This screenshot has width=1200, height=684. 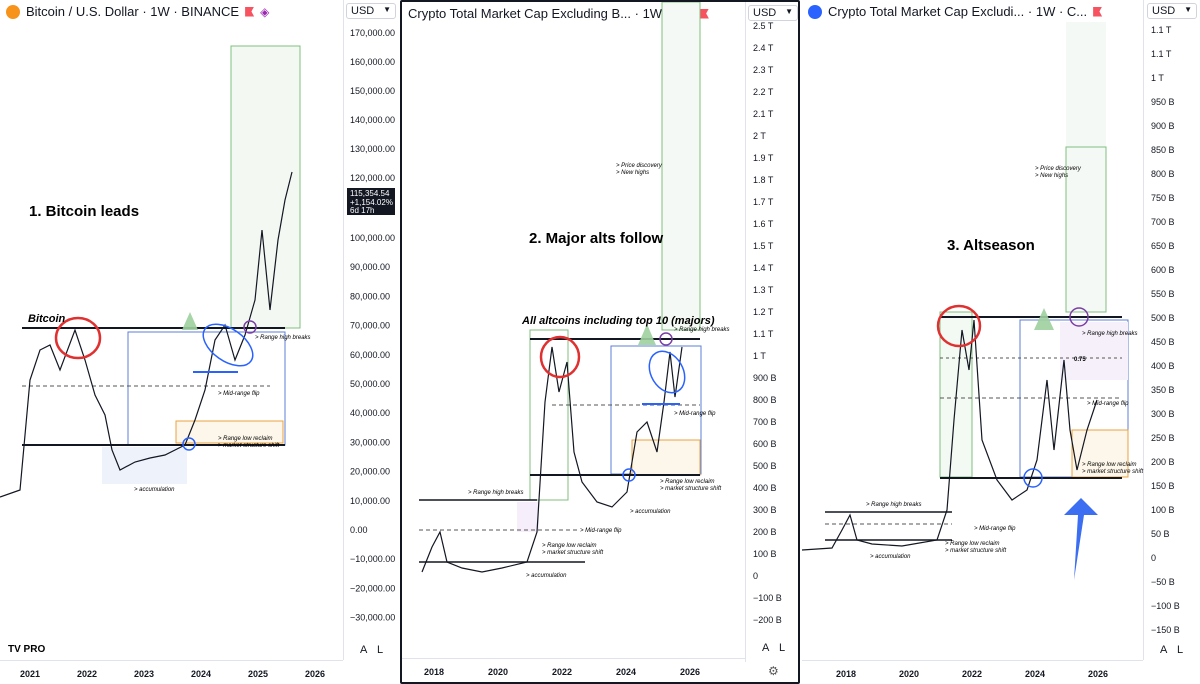 What do you see at coordinates (773, 671) in the screenshot?
I see `settings-gear-icon: ⚙` at bounding box center [773, 671].